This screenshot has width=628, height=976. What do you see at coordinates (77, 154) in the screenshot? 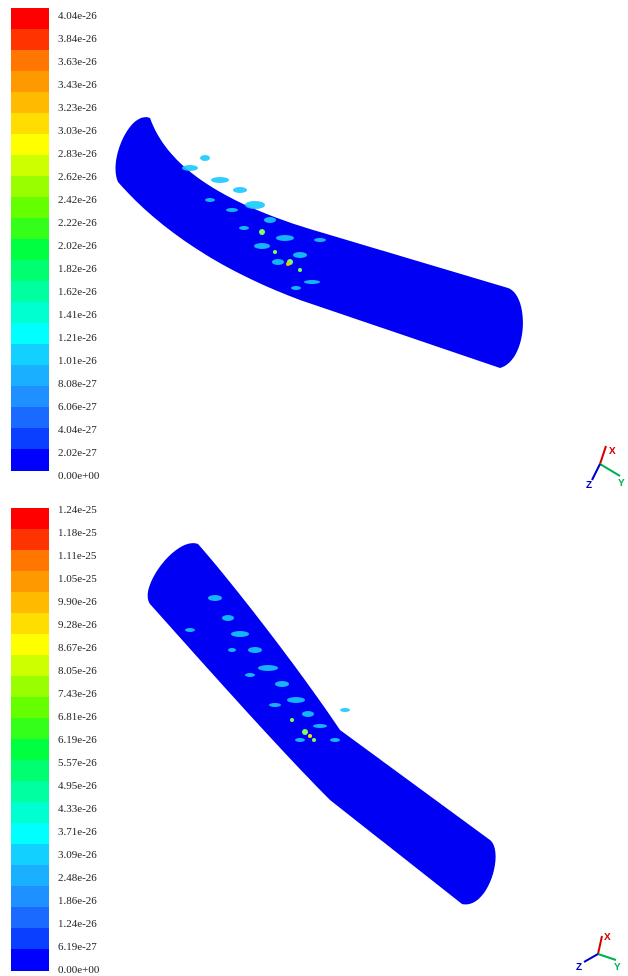
I see `legend-label: 2.83e-26` at bounding box center [77, 154].